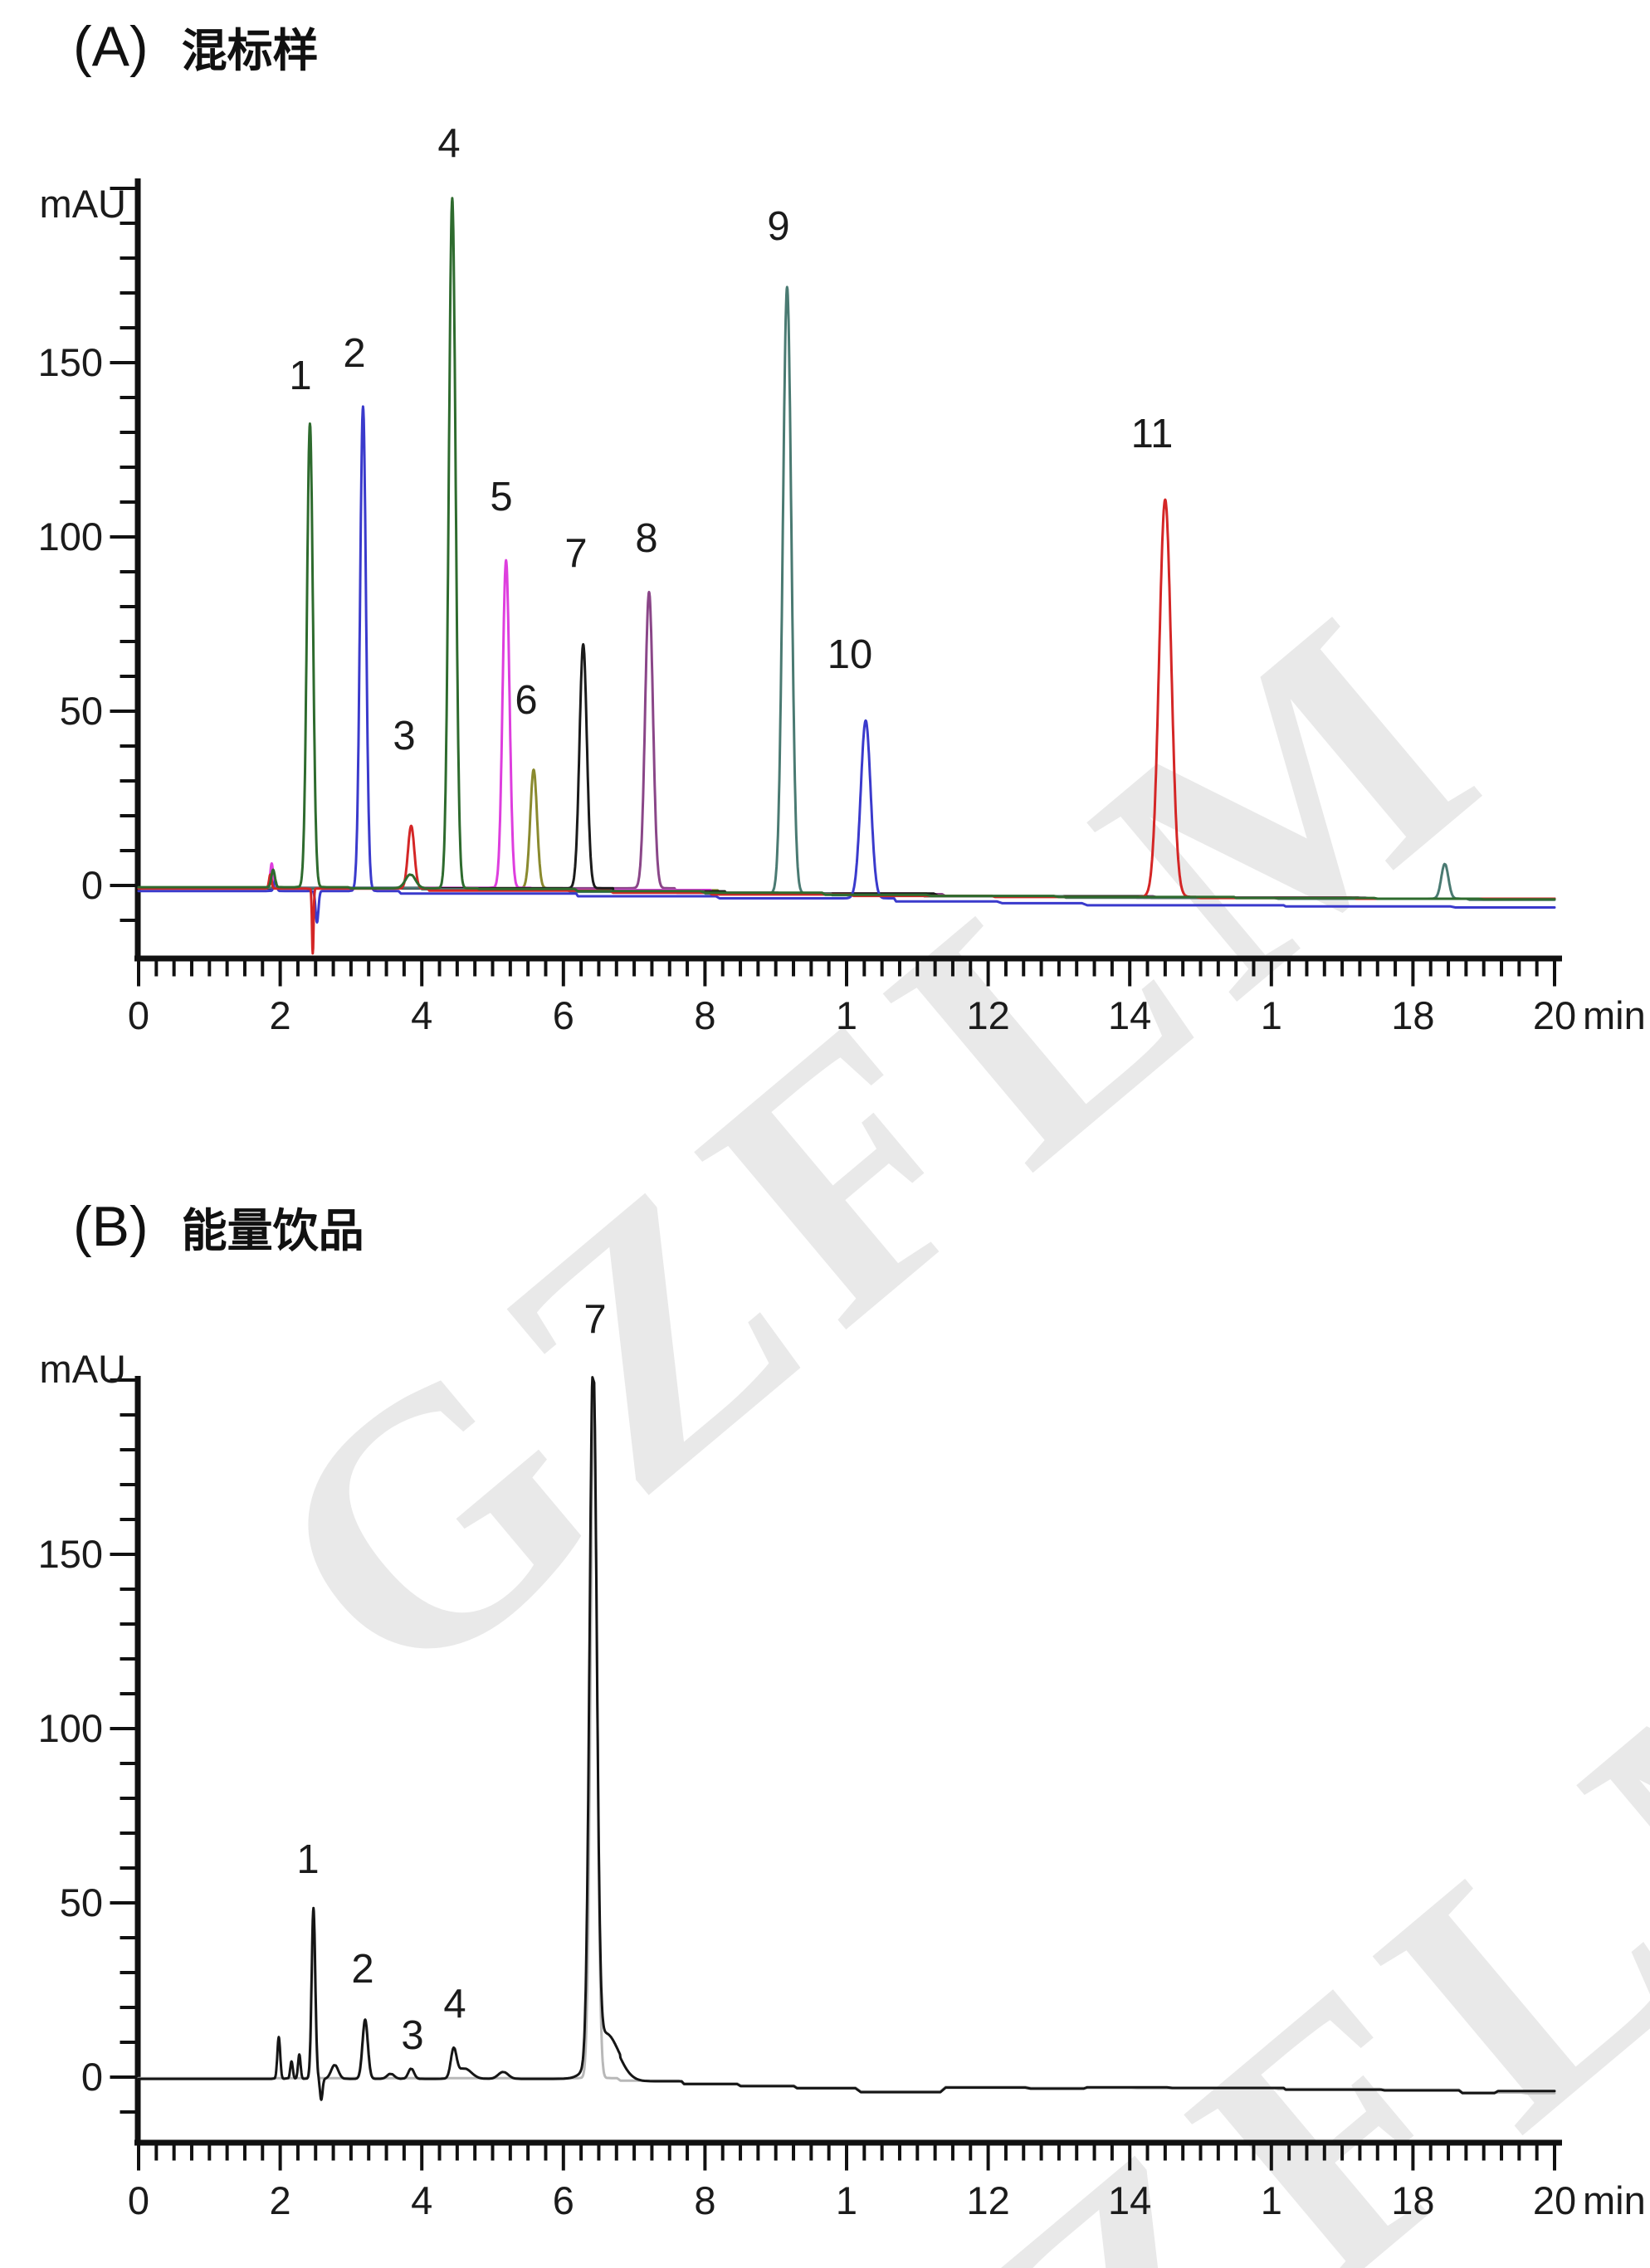  Describe the element at coordinates (92, 885) in the screenshot. I see `y-tick-label-a: 0` at that location.